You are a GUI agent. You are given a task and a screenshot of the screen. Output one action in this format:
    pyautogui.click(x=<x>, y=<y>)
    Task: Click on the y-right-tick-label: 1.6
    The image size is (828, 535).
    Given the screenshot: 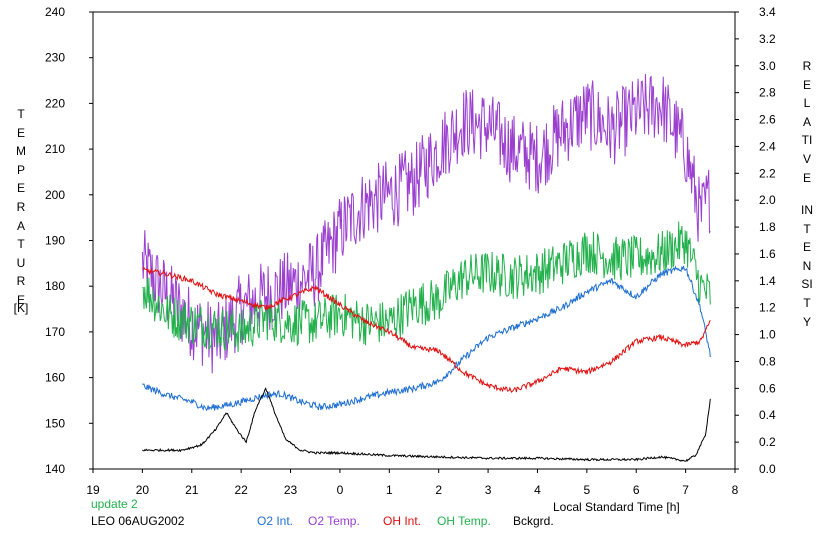 What is the action you would take?
    pyautogui.click(x=767, y=254)
    